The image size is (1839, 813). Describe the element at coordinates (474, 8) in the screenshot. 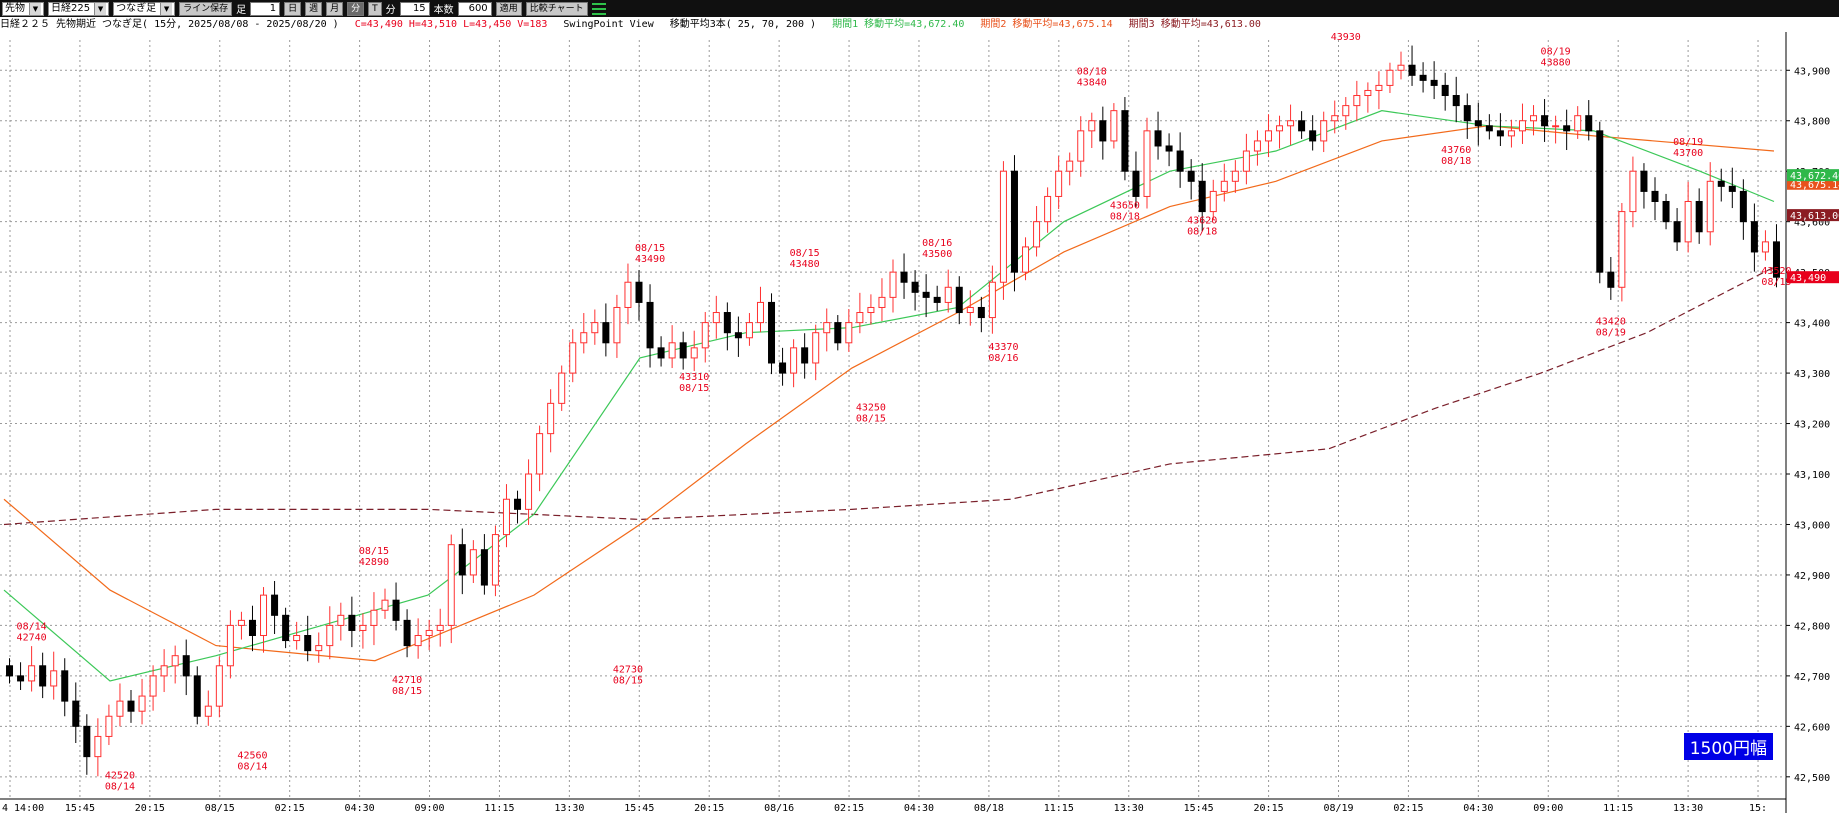

I see `bars-input: 600` at that location.